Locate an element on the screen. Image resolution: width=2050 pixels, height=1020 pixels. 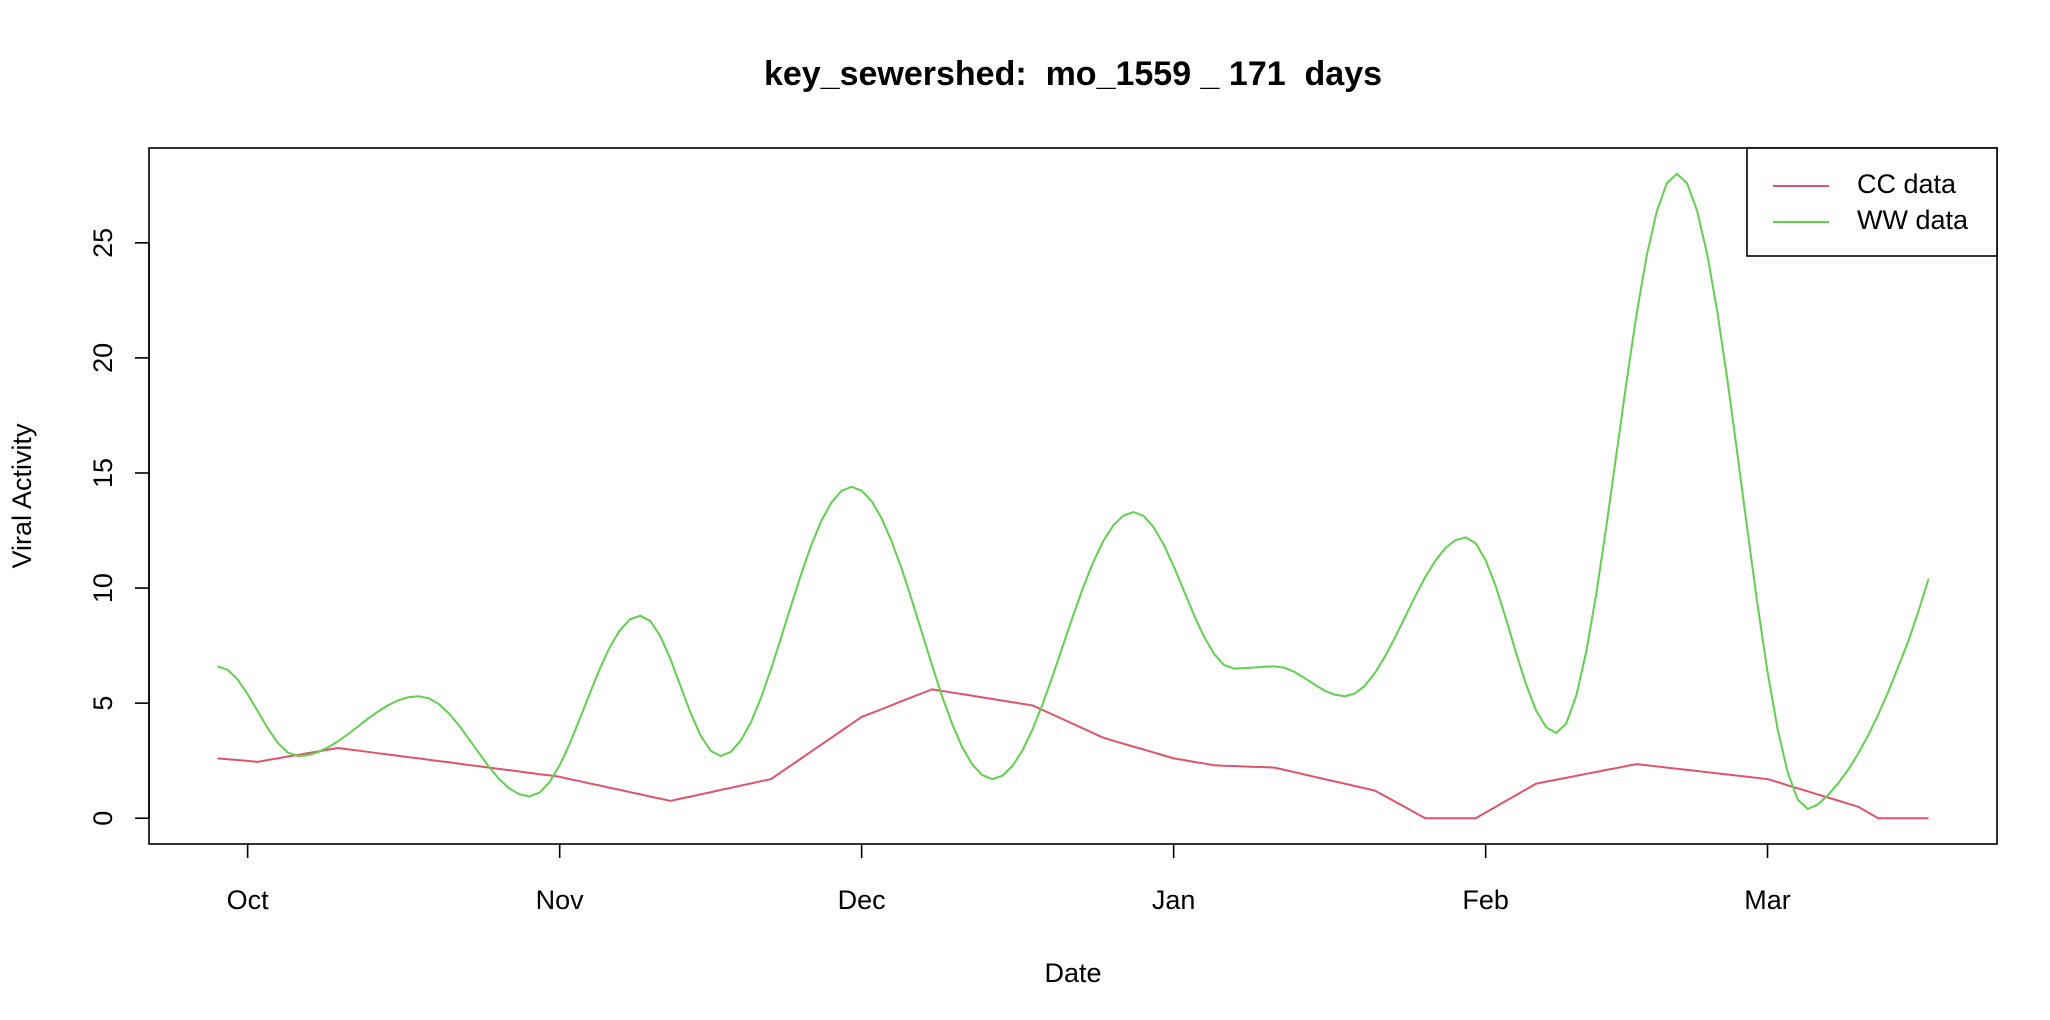
y-tick-label: 10 is located at coordinates (103, 588).